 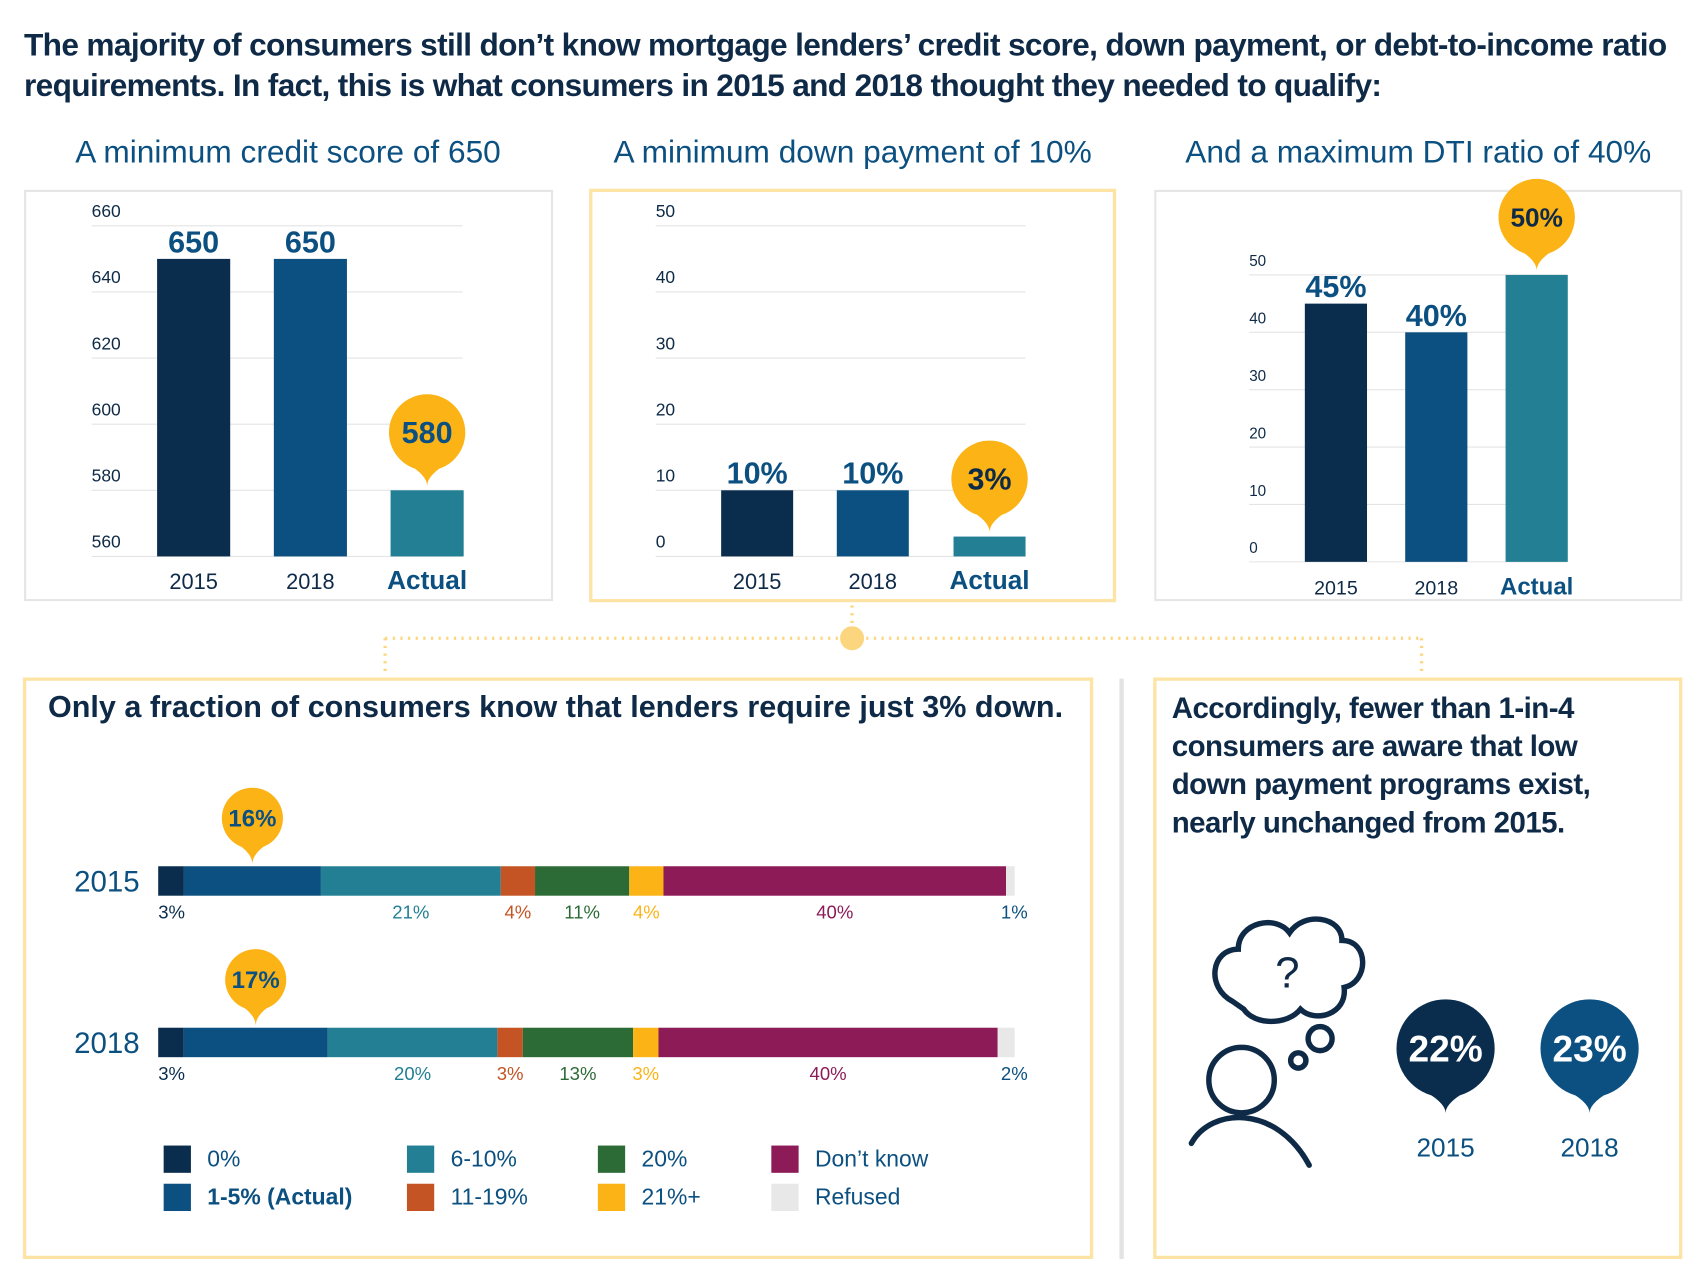 I want to click on segment-label: 1%, so click(x=1014, y=912).